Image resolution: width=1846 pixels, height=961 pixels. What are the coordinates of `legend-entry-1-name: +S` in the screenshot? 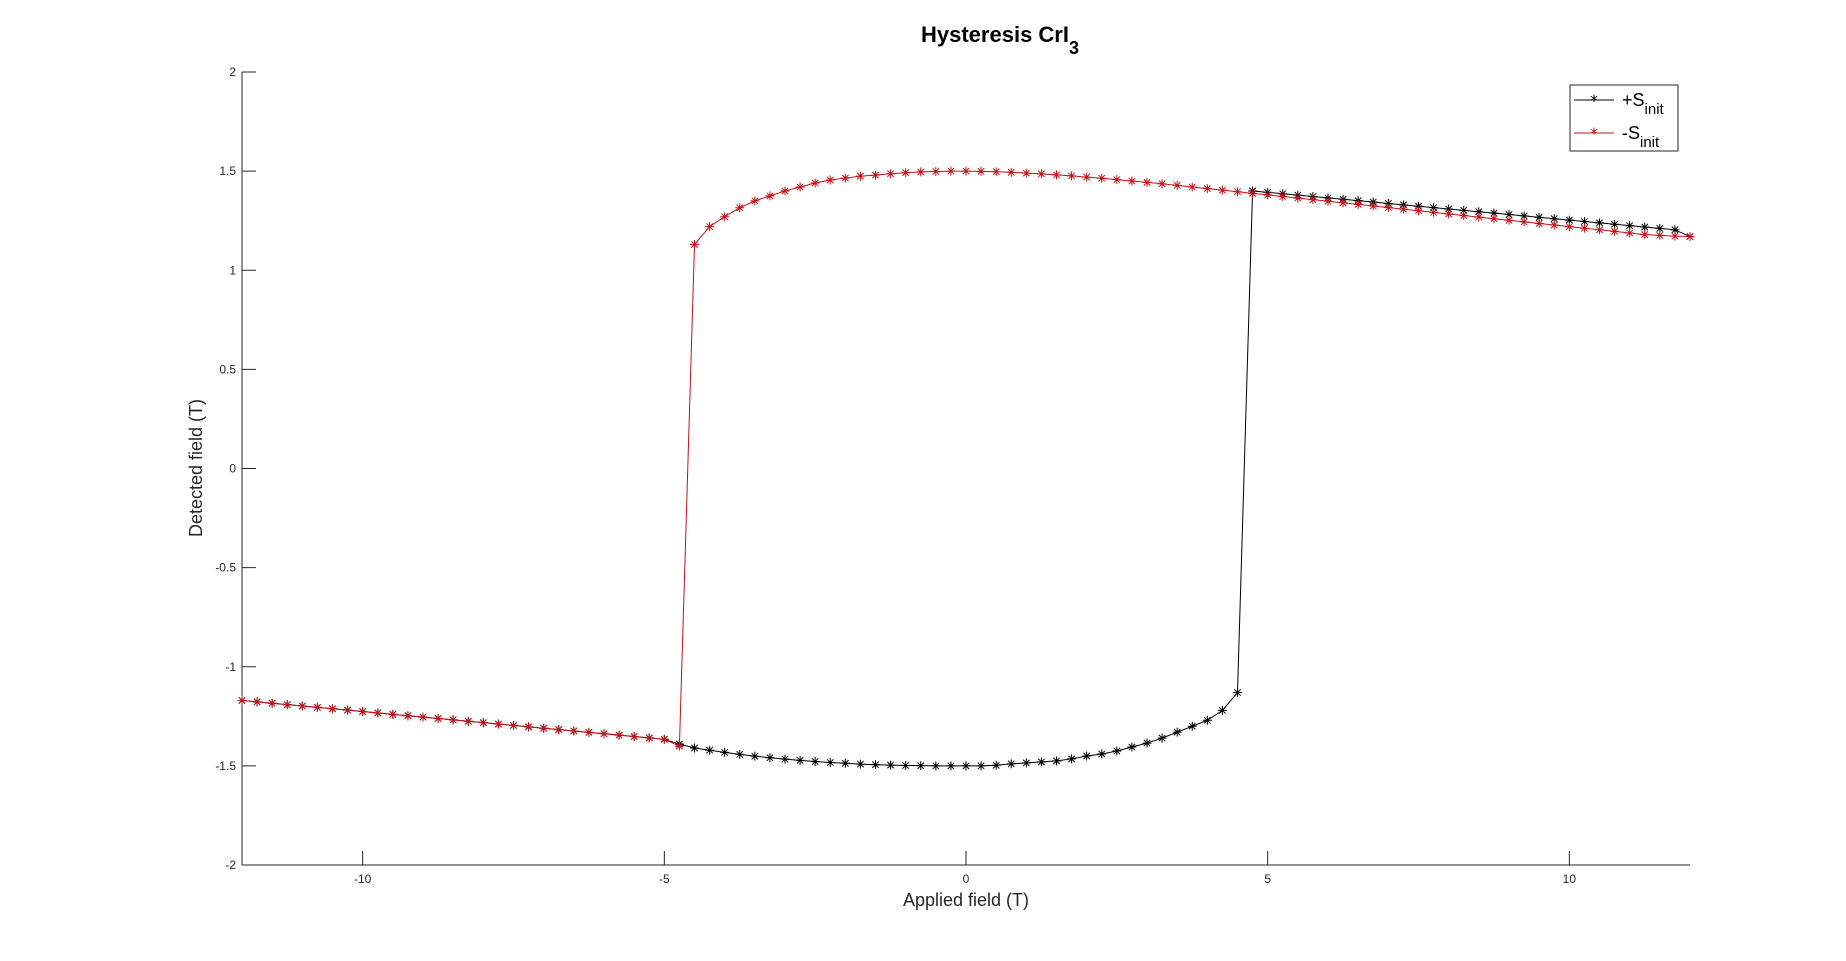 It's located at (1633, 100).